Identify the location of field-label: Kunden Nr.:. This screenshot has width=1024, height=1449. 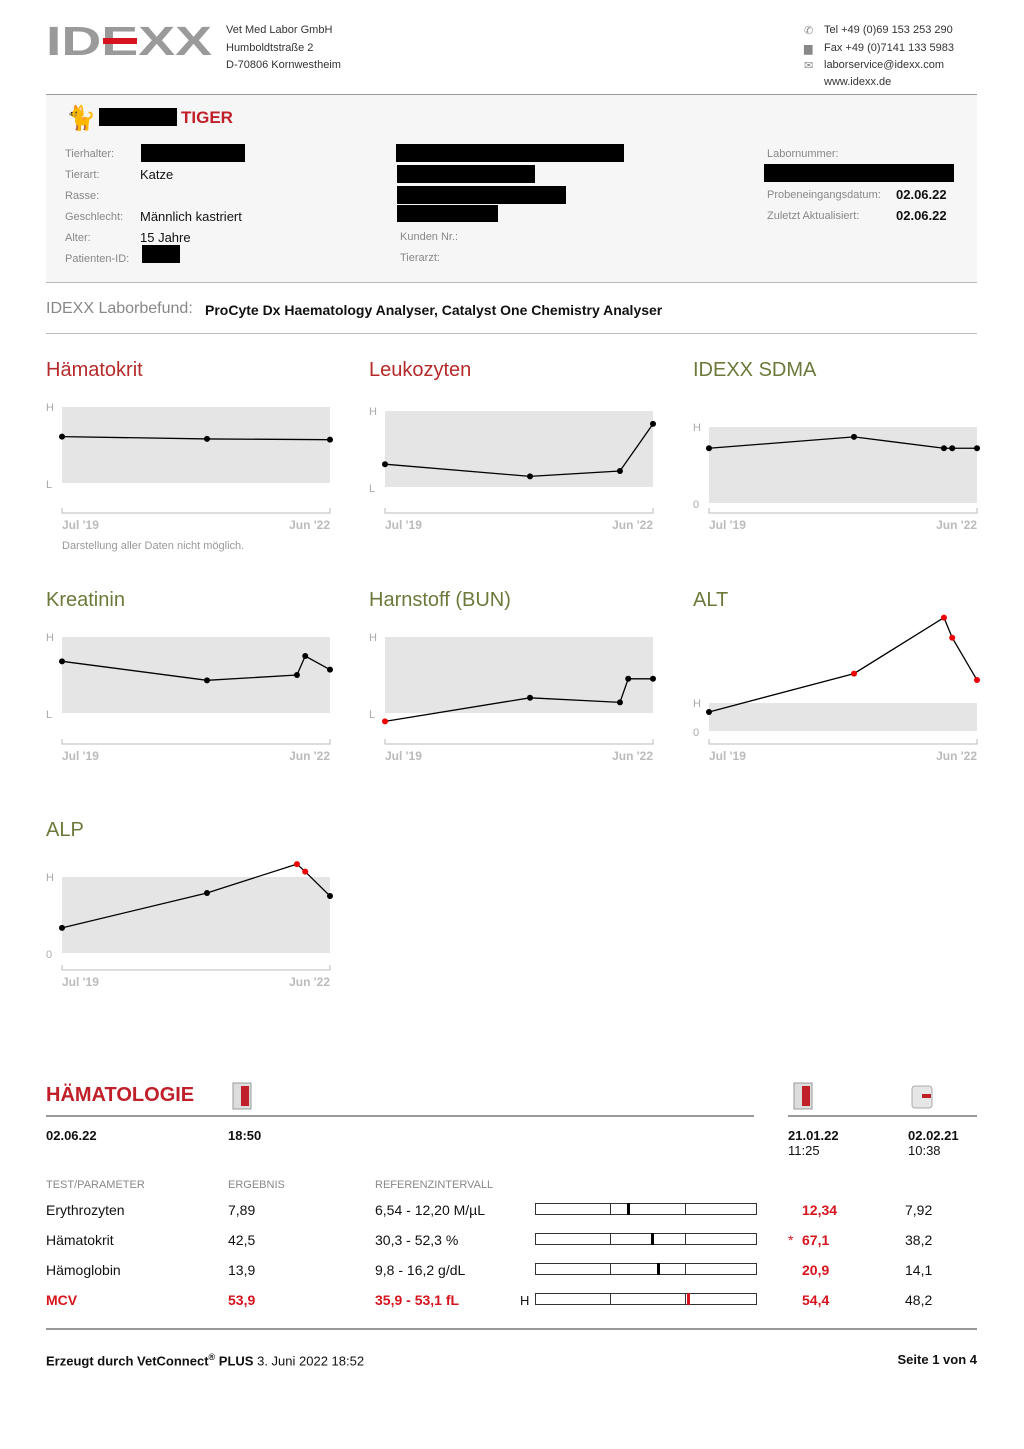
(429, 237).